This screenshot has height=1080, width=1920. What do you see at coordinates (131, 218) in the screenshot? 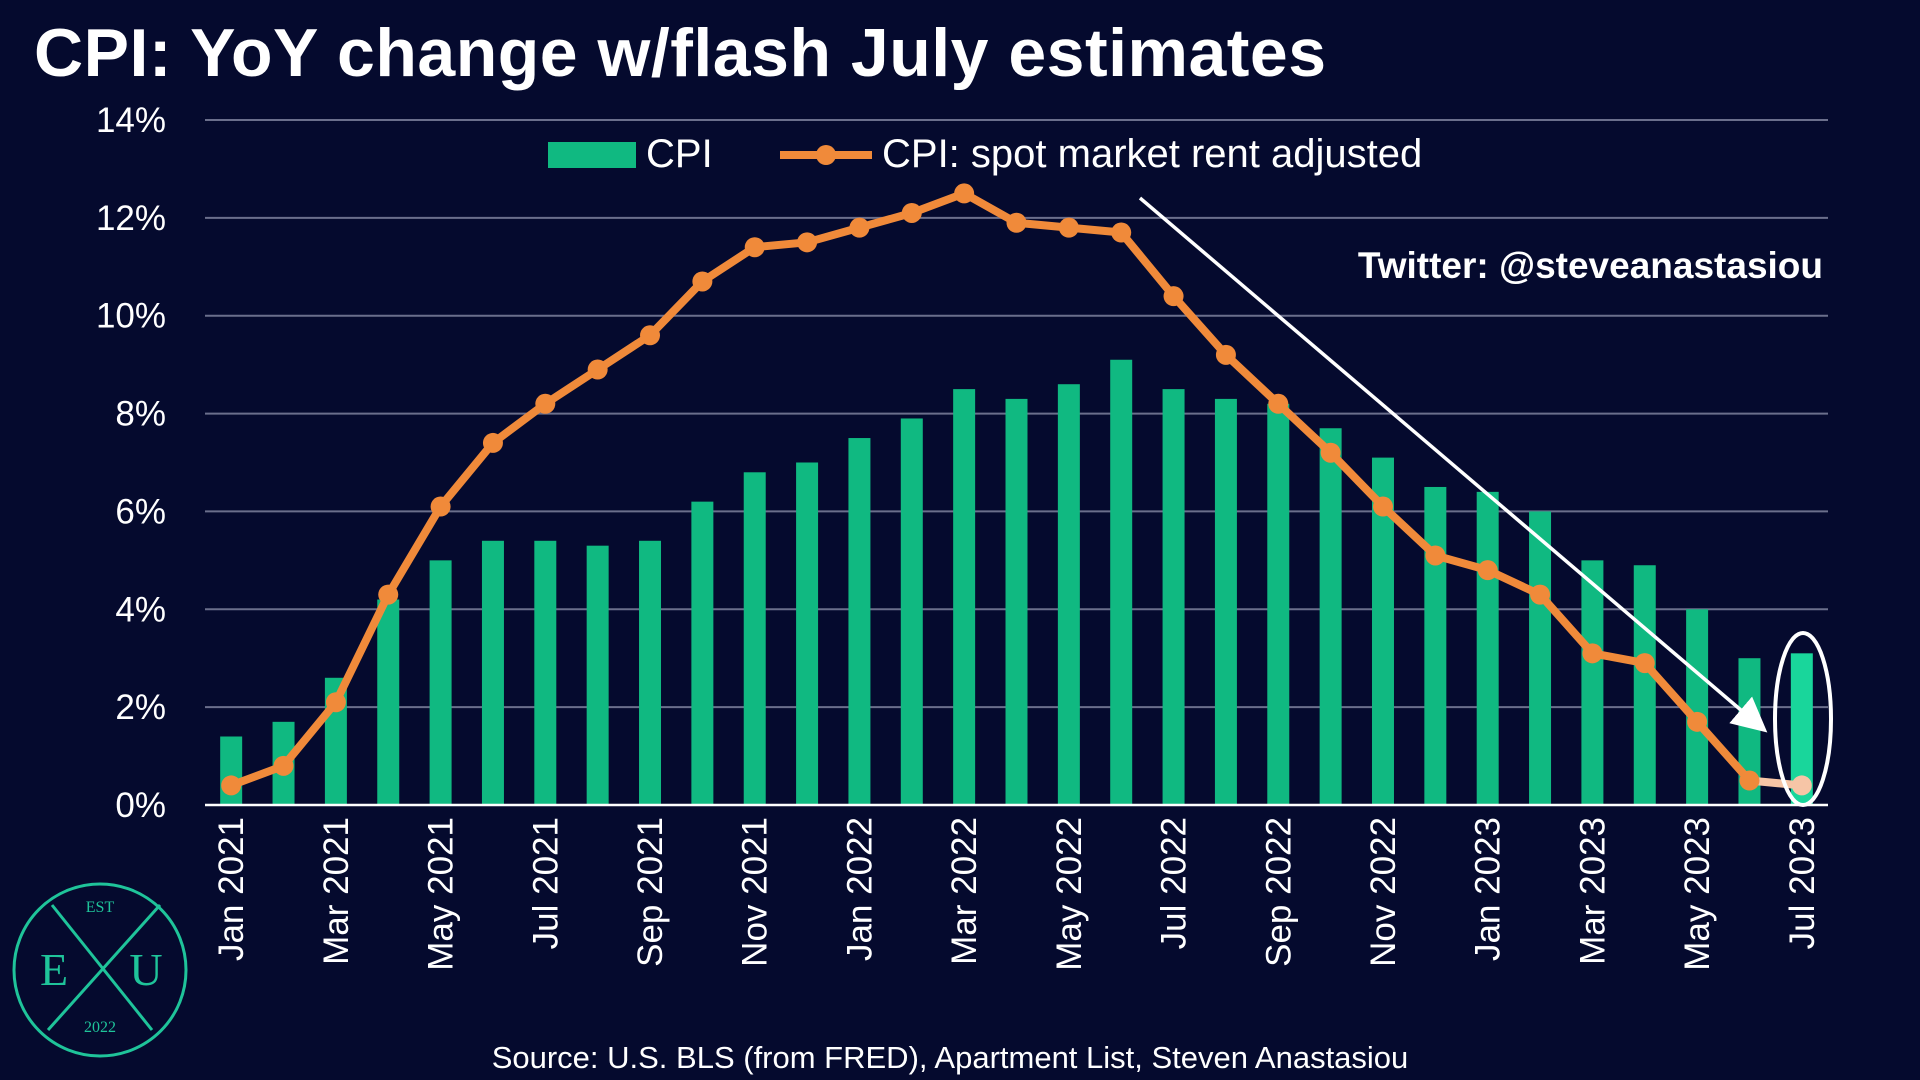
I see `y-tick-label: 12%` at bounding box center [131, 218].